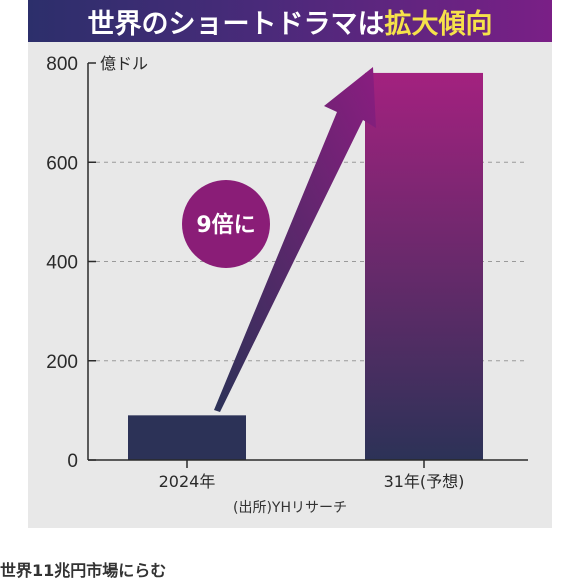 This screenshot has width=570, height=581. What do you see at coordinates (83, 570) in the screenshot?
I see `caption: 世界11兆円市場にらむ` at bounding box center [83, 570].